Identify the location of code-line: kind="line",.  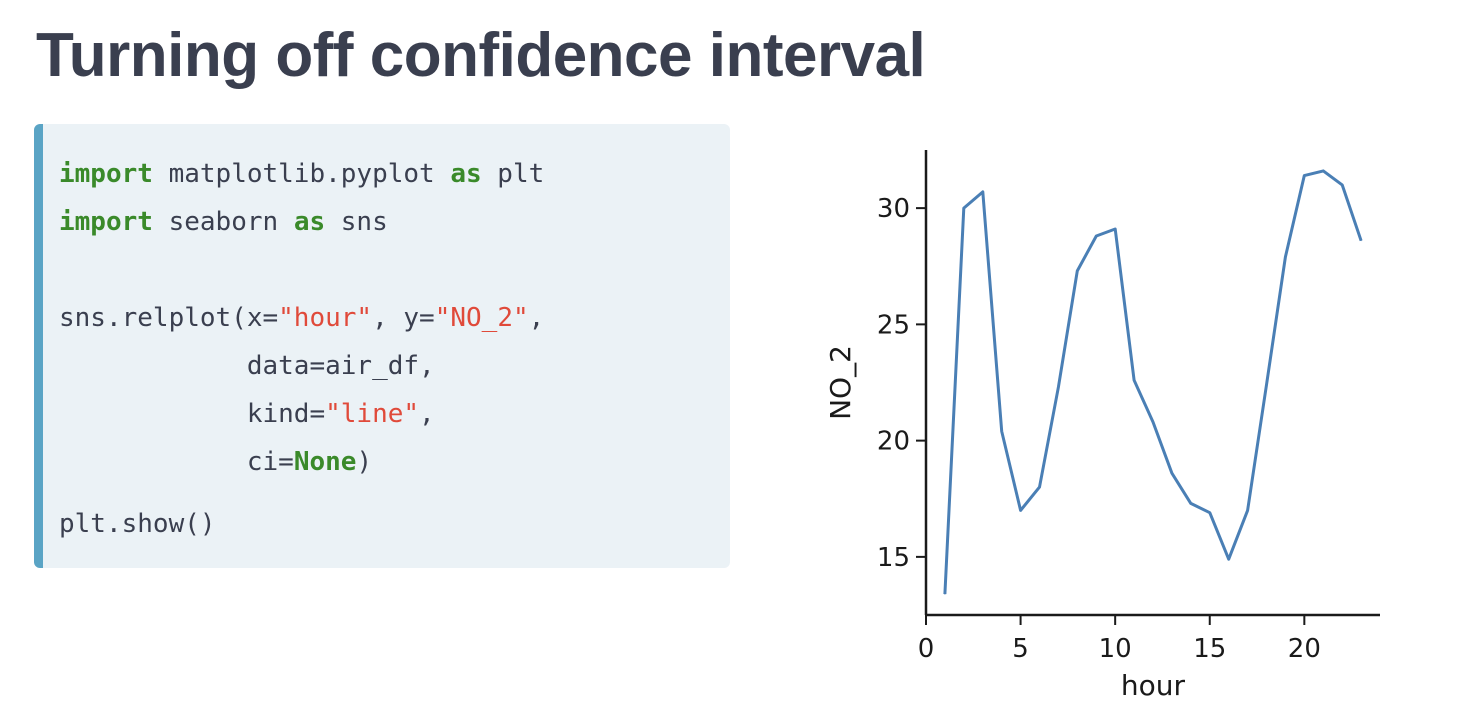
(394, 414).